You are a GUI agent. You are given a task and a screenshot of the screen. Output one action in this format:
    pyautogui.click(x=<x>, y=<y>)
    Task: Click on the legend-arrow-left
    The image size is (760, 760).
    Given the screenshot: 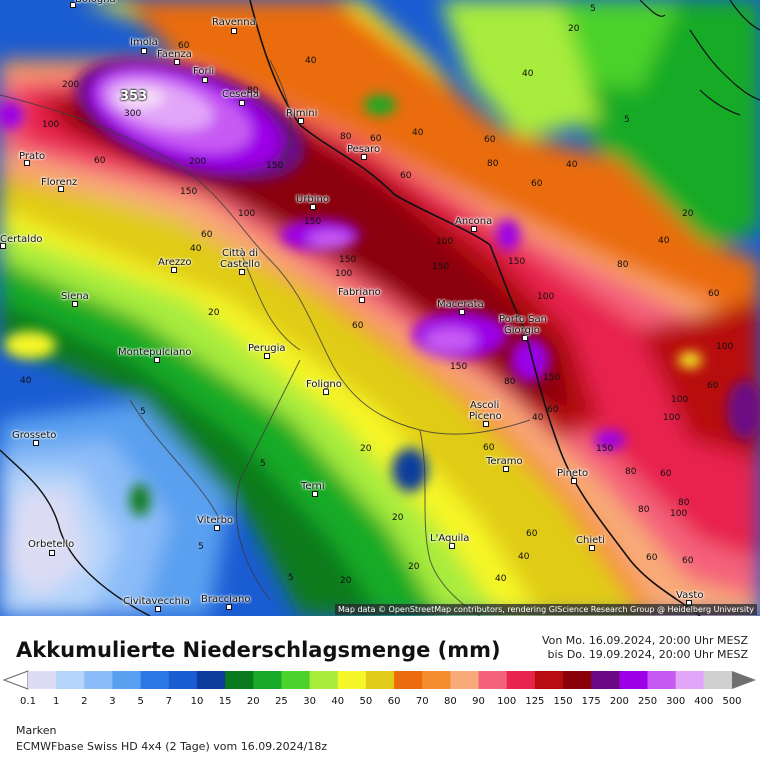 What is the action you would take?
    pyautogui.click(x=15, y=680)
    